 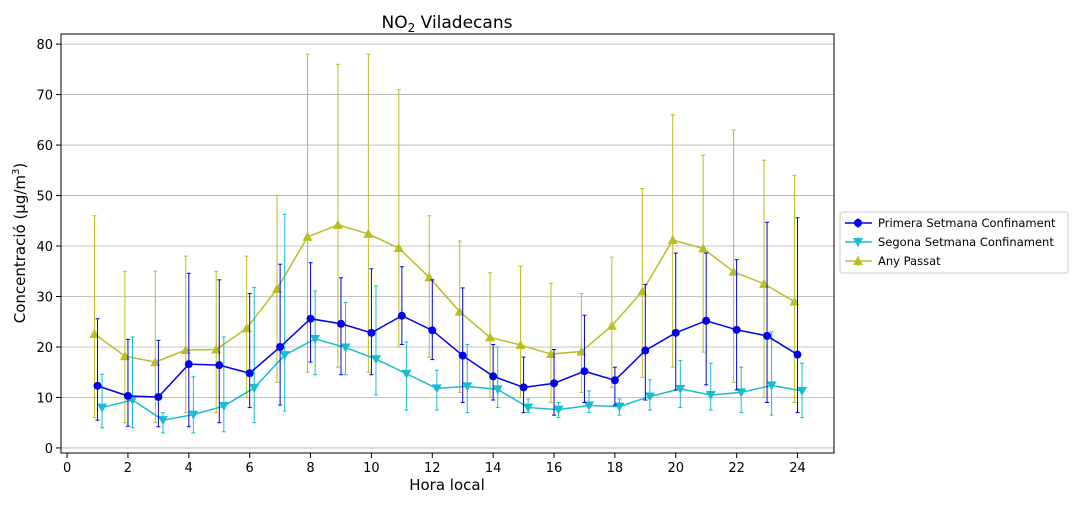 I want to click on y-tick-label: 80, so click(x=44, y=45).